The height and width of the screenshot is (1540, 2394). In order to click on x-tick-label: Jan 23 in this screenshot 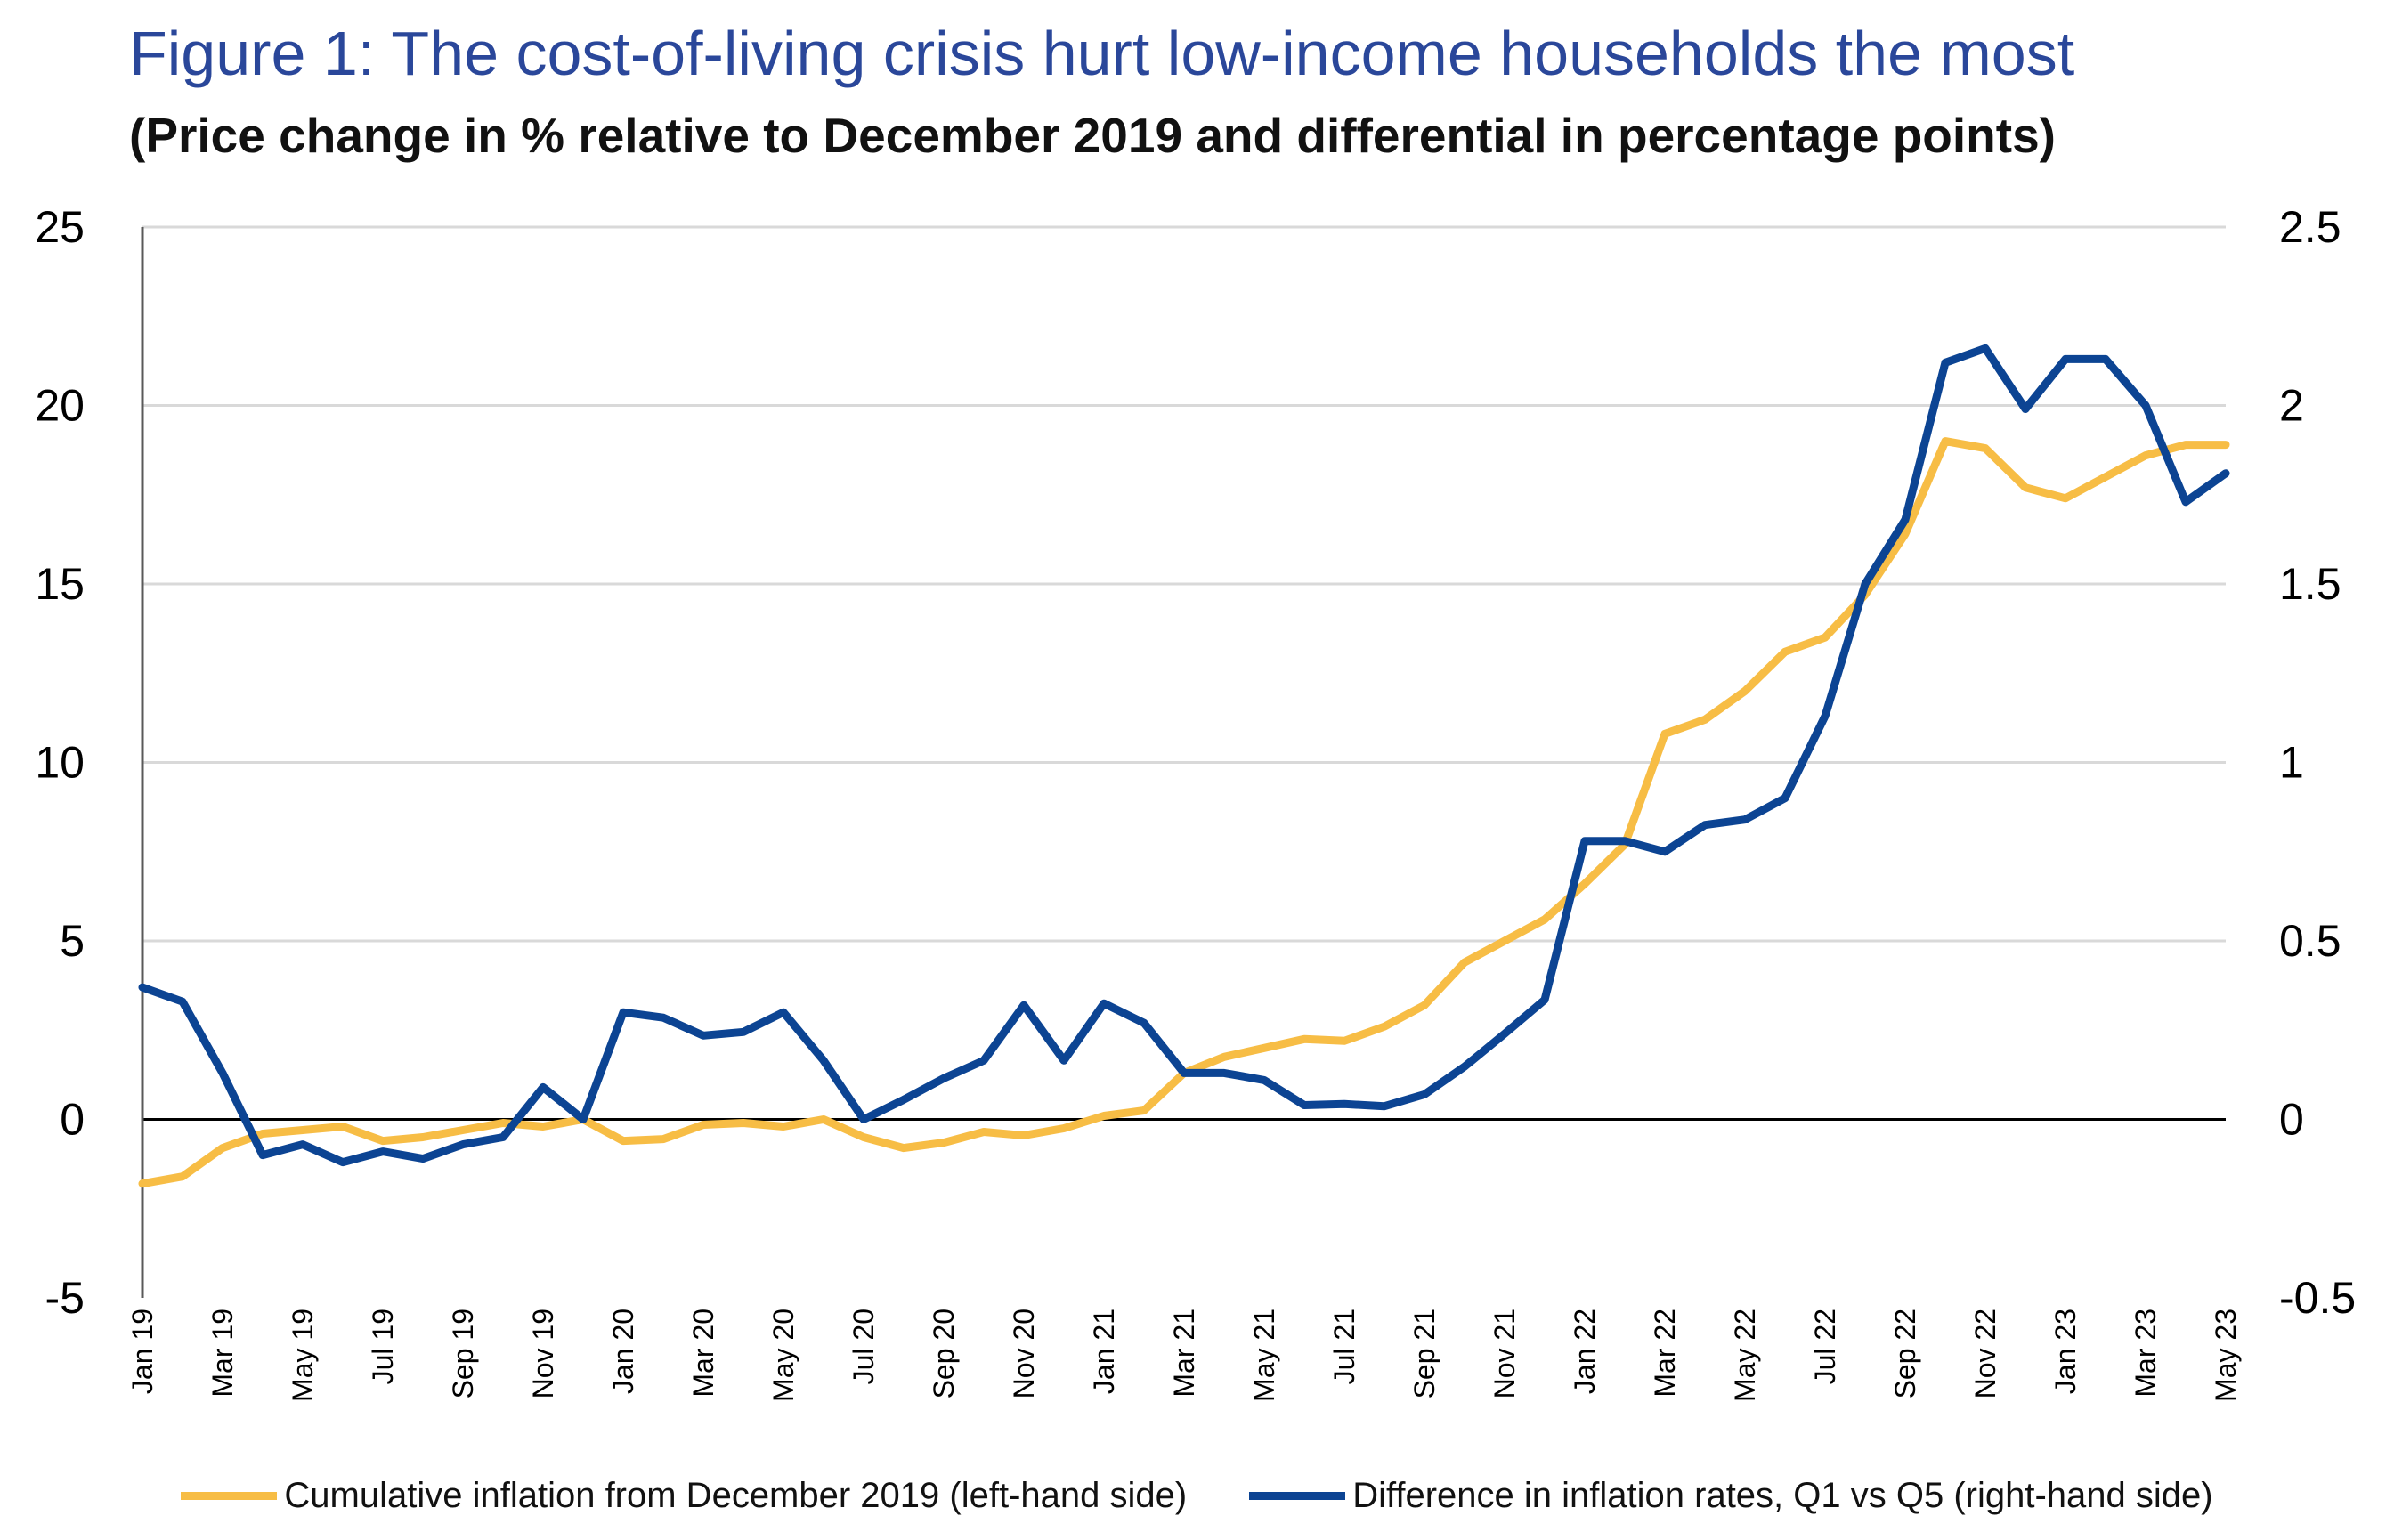, I will do `click(2065, 1351)`.